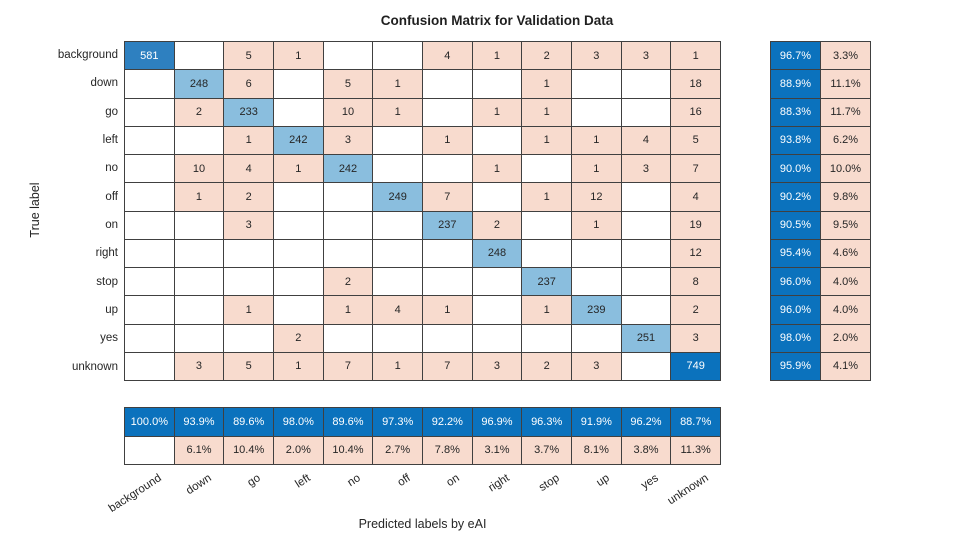 This screenshot has height=540, width=960. I want to click on col-summary-correct-cell: 92.2%, so click(448, 422).